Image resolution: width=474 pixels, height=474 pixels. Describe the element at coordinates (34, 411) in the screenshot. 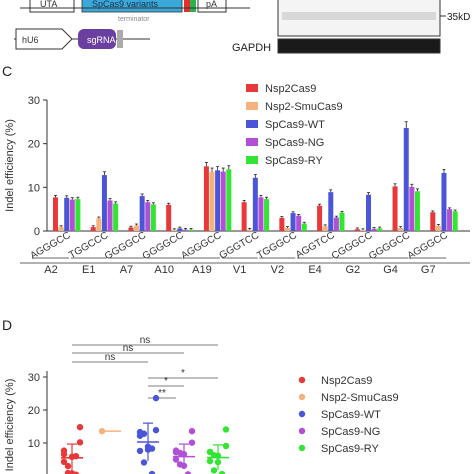

I see `d-y-tick-label: 20` at that location.